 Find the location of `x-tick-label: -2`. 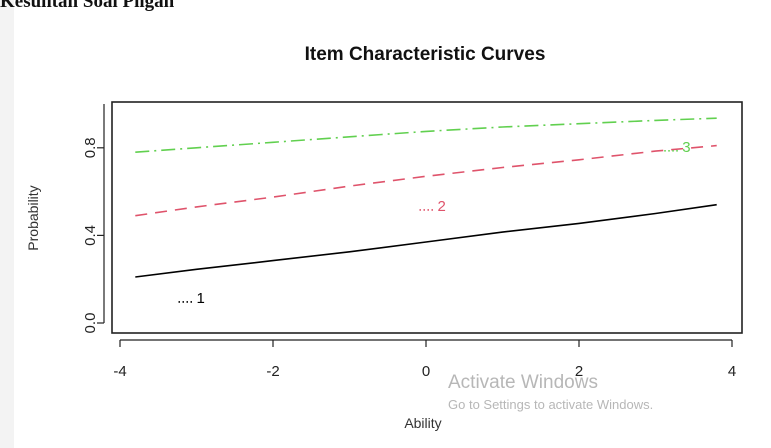

x-tick-label: -2 is located at coordinates (272, 371).